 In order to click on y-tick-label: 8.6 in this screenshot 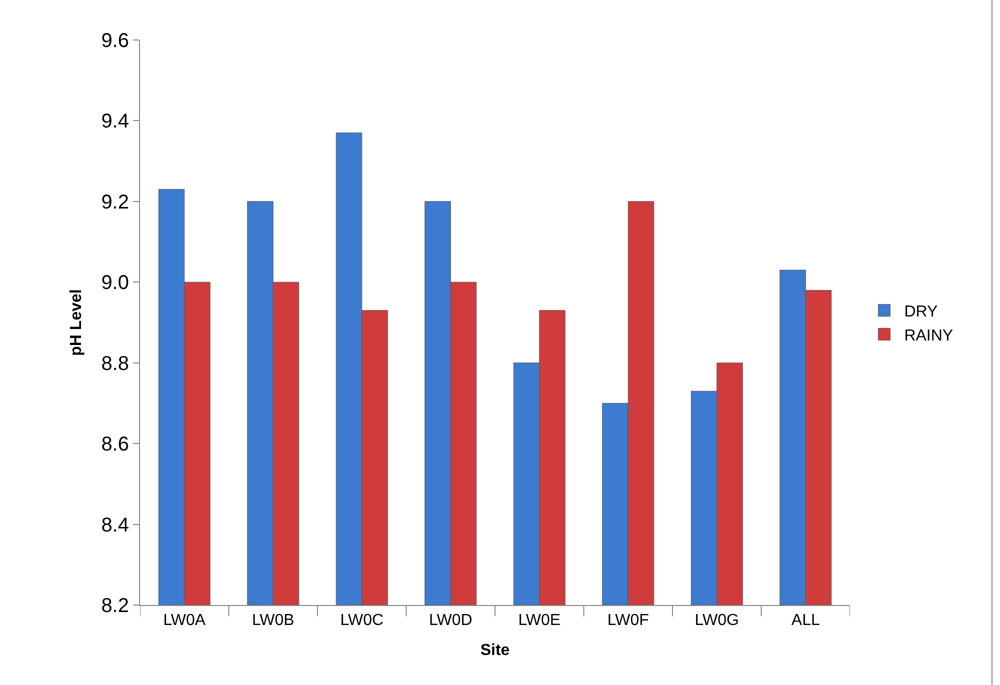, I will do `click(115, 445)`.